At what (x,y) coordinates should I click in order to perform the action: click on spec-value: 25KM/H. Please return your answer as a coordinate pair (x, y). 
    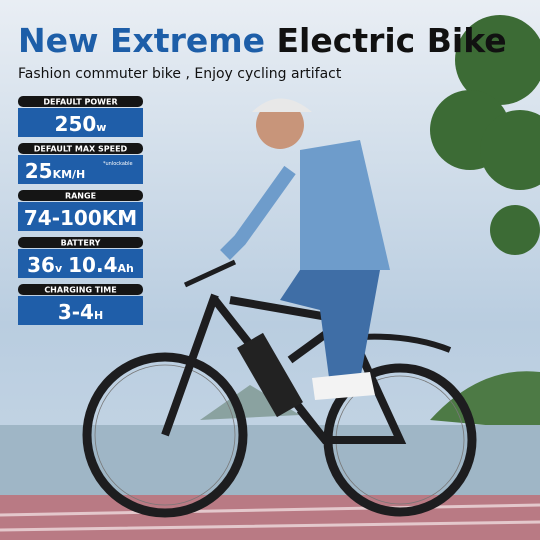
    Looking at the image, I should click on (55, 171).